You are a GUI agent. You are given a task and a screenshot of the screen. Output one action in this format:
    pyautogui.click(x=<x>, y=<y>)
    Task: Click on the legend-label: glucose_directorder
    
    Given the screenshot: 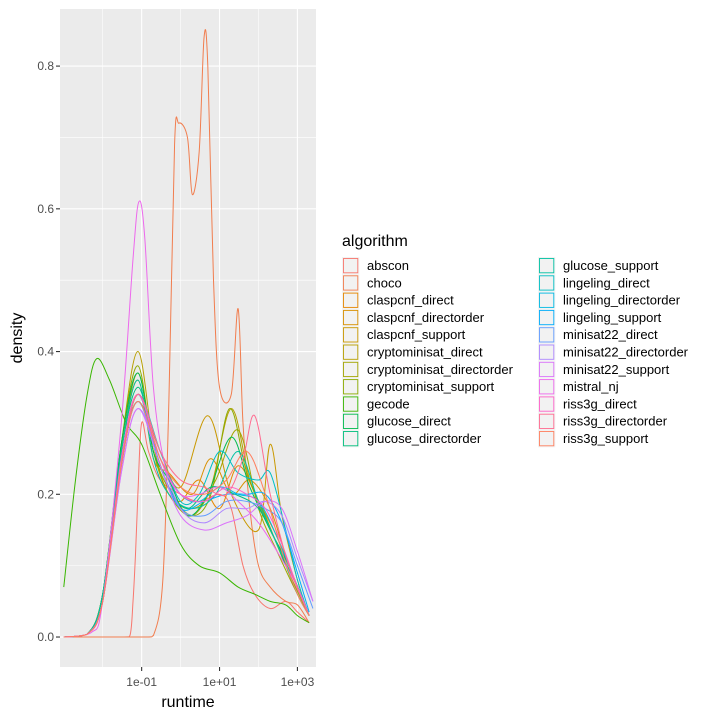 What is the action you would take?
    pyautogui.click(x=424, y=438)
    